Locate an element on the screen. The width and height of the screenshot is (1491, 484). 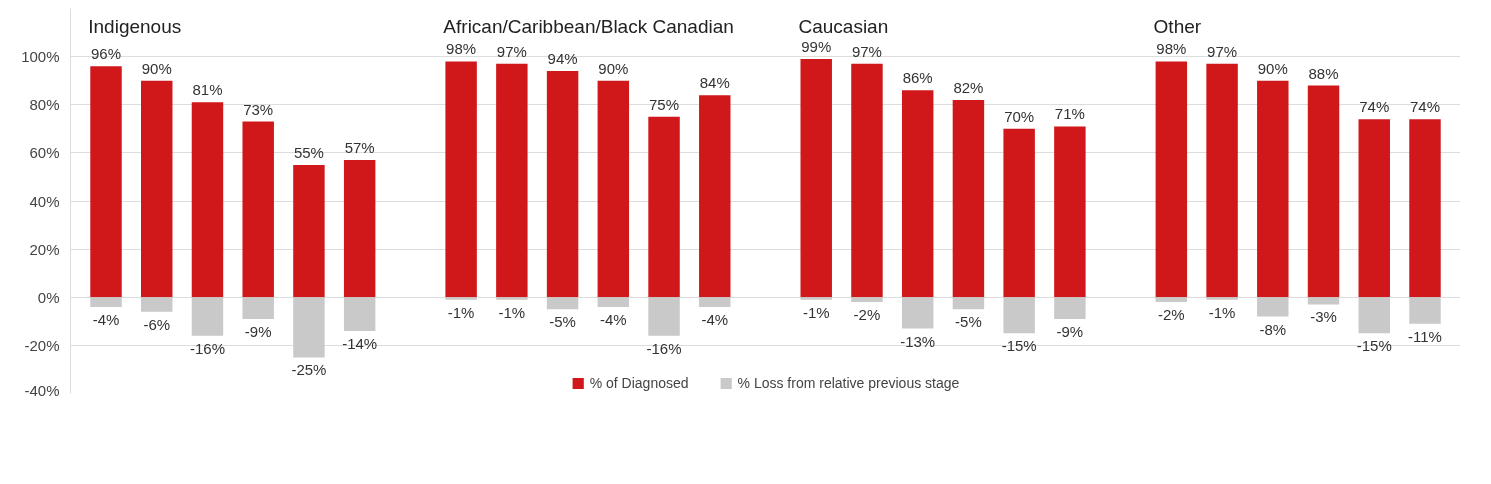
data-label: -8% is located at coordinates (1273, 329).